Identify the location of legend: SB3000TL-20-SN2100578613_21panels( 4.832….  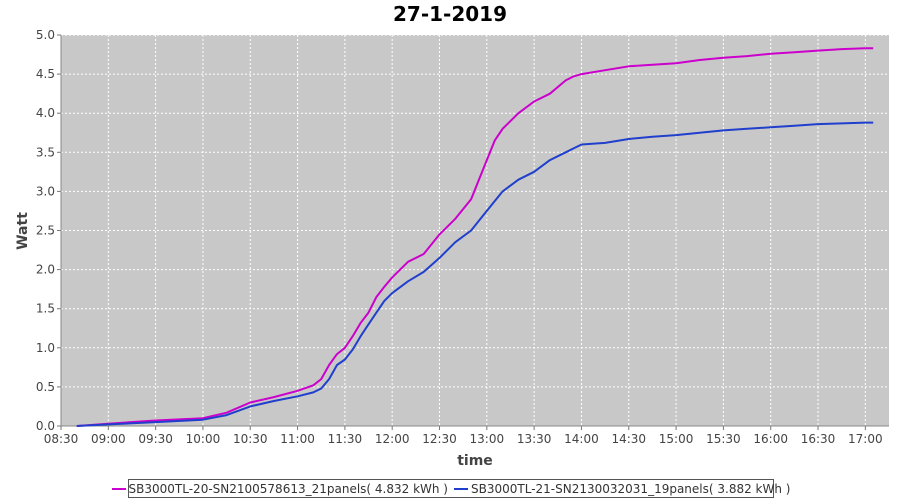
(450, 488).